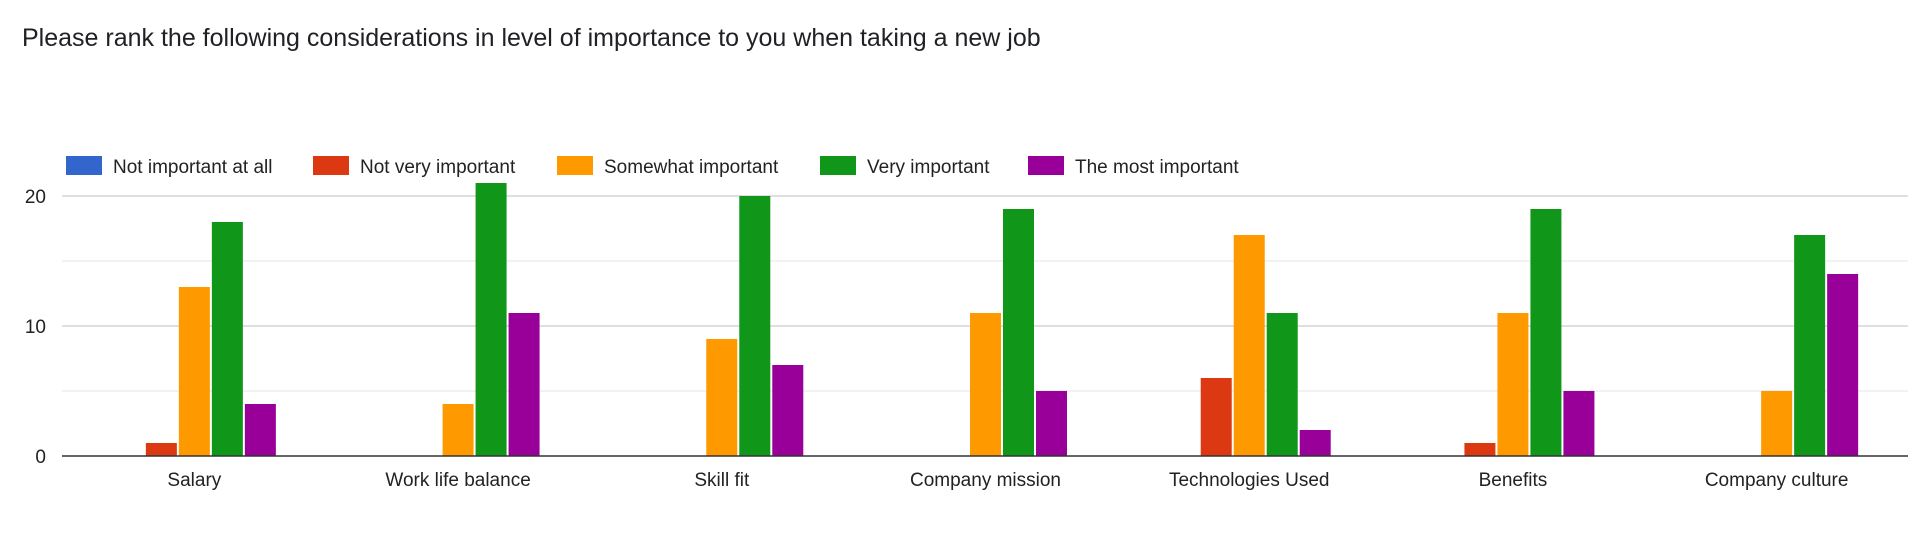 The width and height of the screenshot is (1920, 551). I want to click on y-tick-label: 10, so click(35, 327).